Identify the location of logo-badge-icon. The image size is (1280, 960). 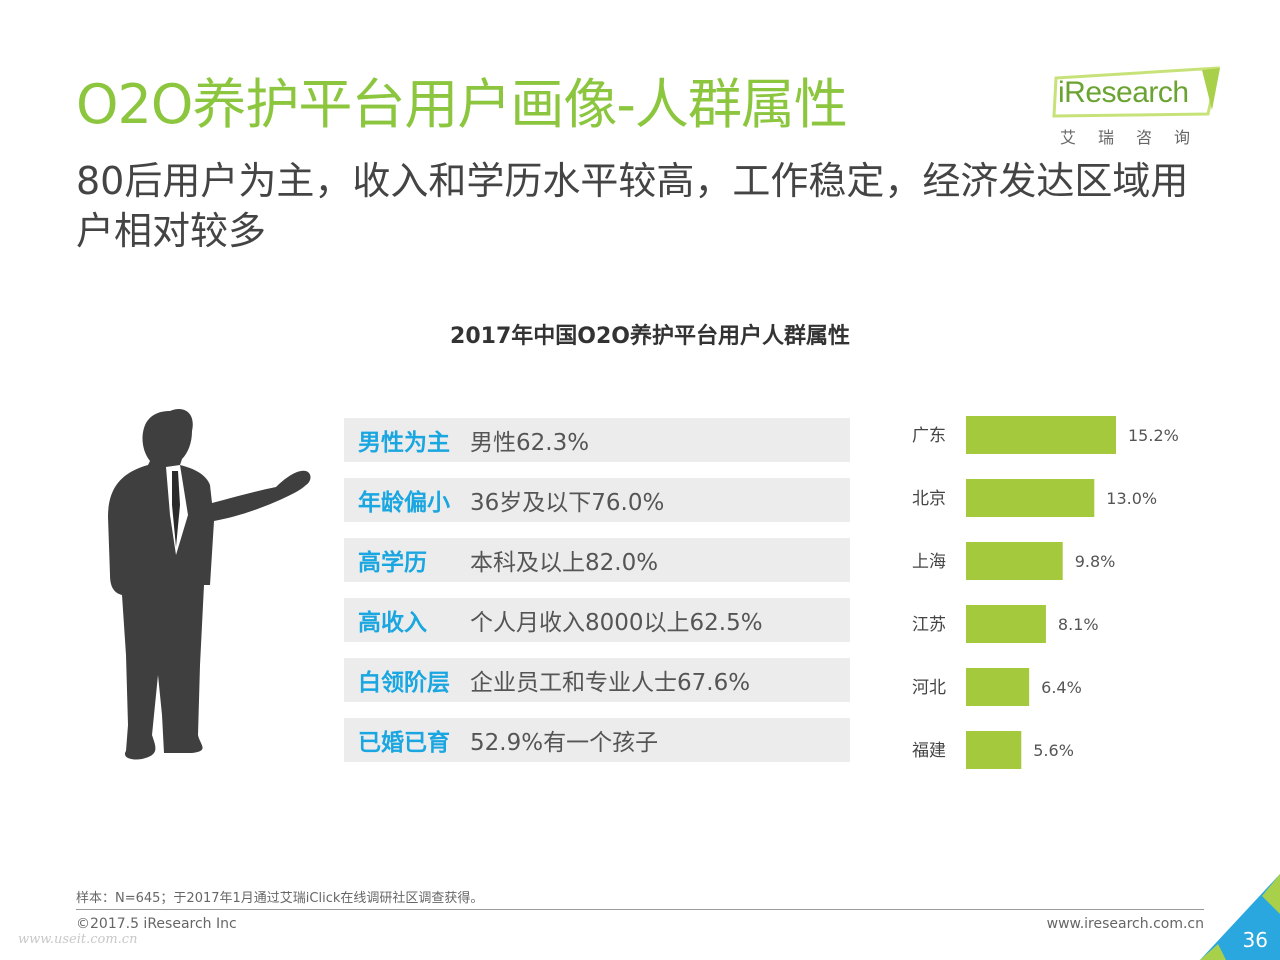
(1136, 92).